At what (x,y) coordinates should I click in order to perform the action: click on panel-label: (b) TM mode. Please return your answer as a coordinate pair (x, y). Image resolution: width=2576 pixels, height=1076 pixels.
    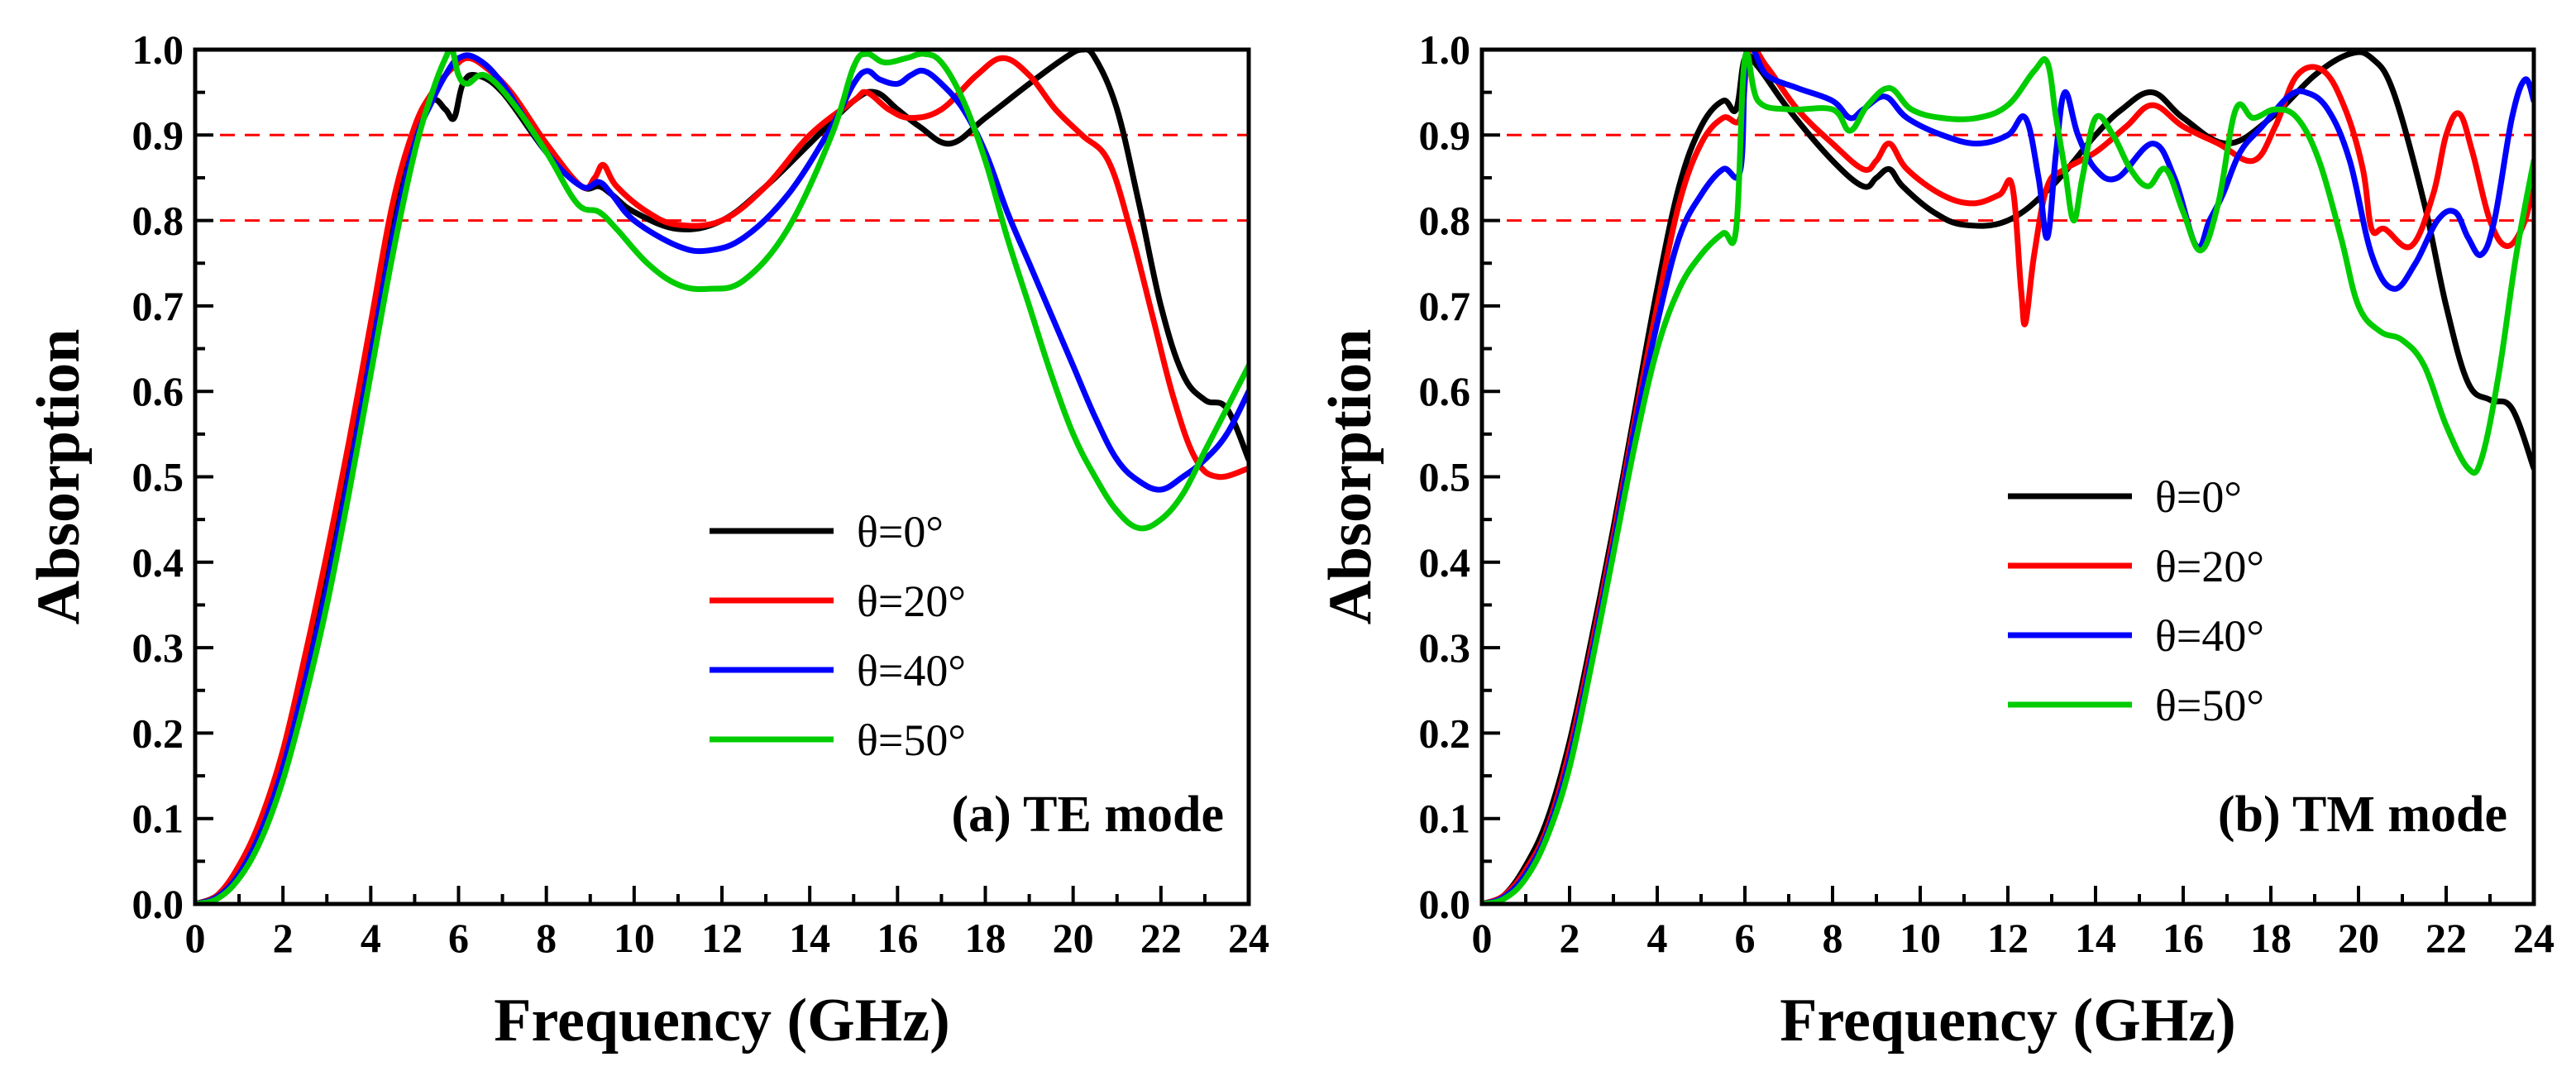
    Looking at the image, I should click on (2362, 815).